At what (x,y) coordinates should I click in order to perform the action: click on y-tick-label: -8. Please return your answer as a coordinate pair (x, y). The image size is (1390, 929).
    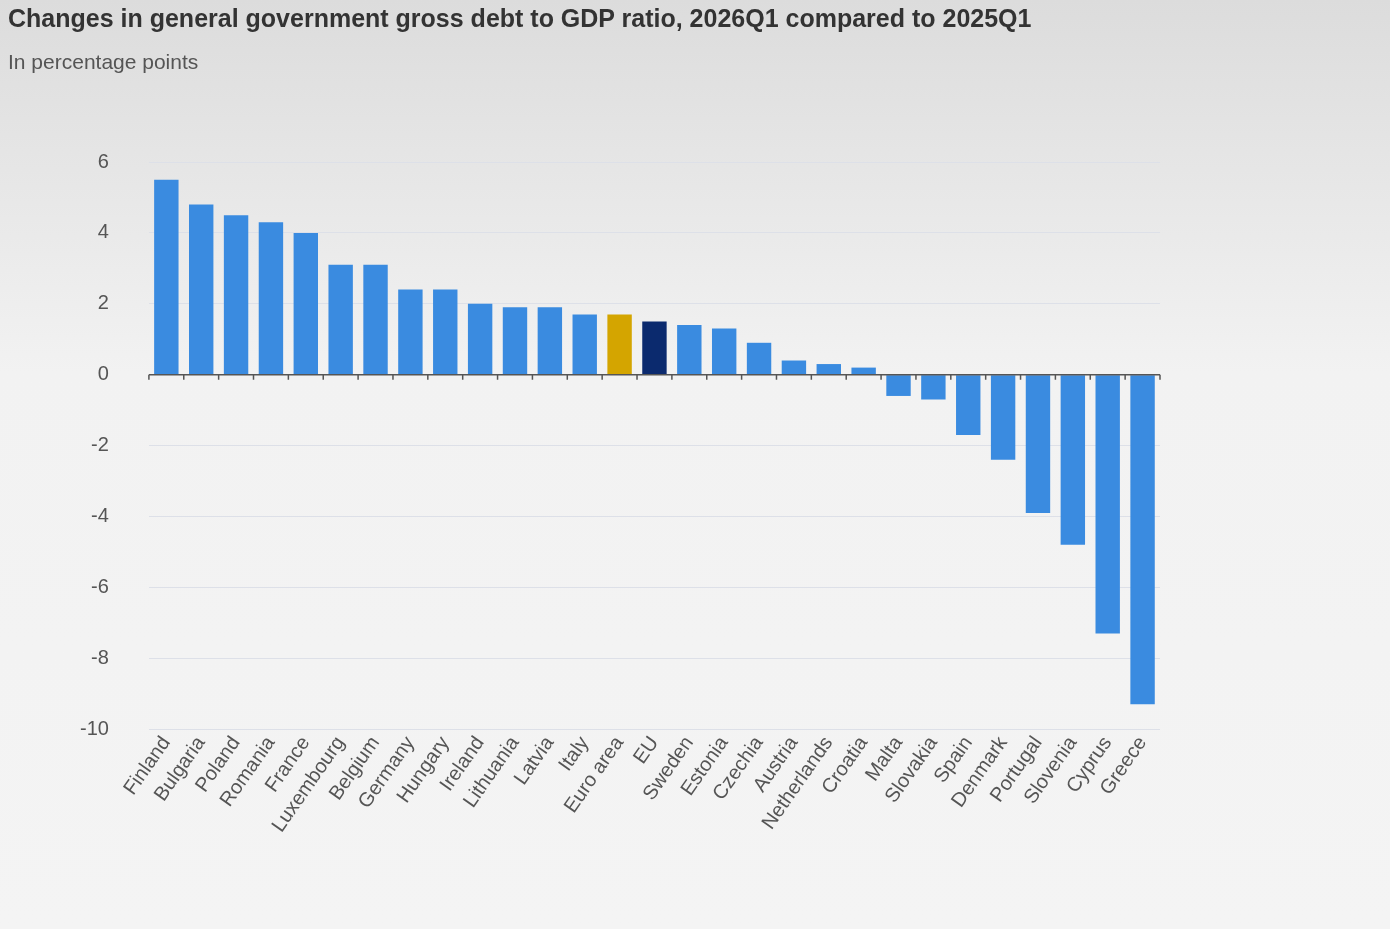
    Looking at the image, I should click on (100, 656).